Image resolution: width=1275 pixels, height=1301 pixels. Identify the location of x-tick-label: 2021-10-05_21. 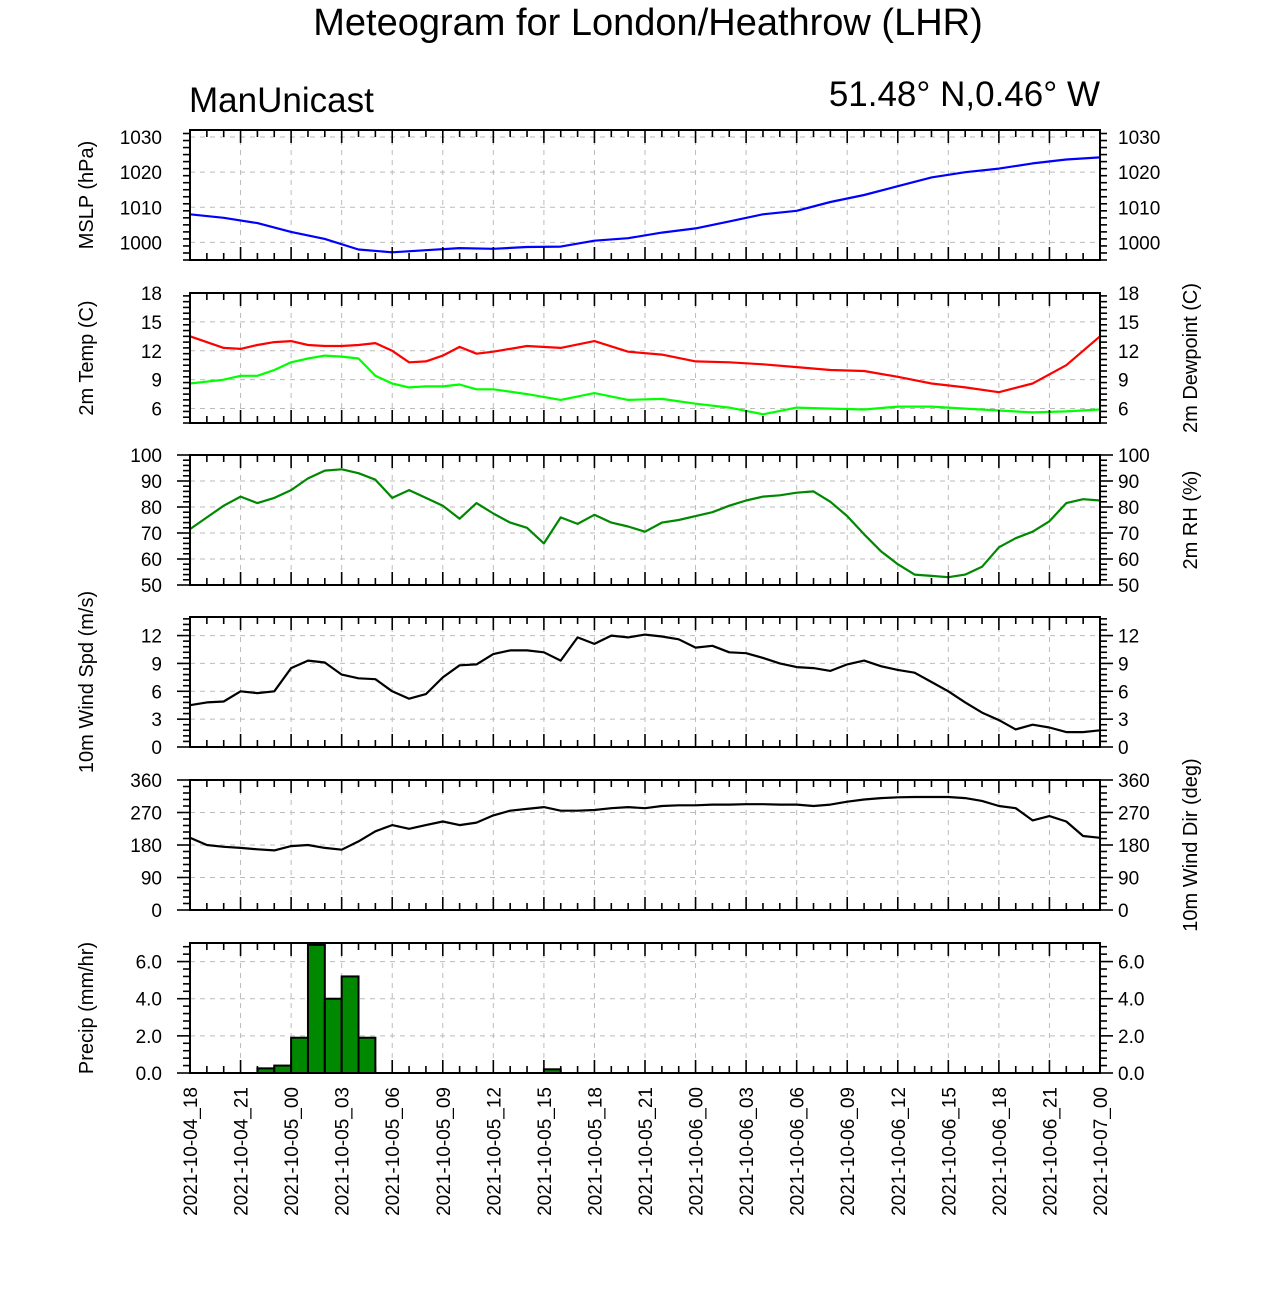
(646, 1151).